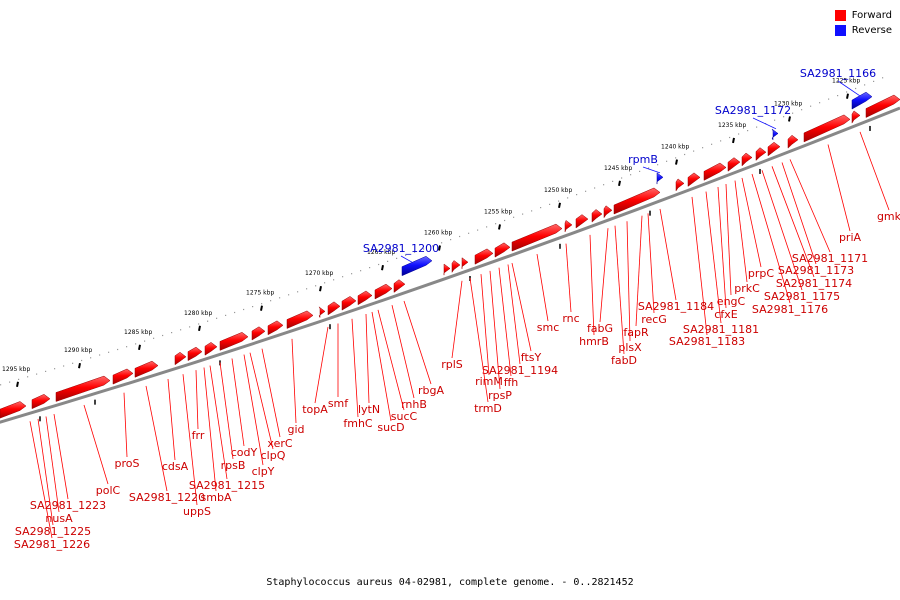 The width and height of the screenshot is (900, 600). Describe the element at coordinates (558, 190) in the screenshot. I see `tick-label: 1250 kbp` at that location.